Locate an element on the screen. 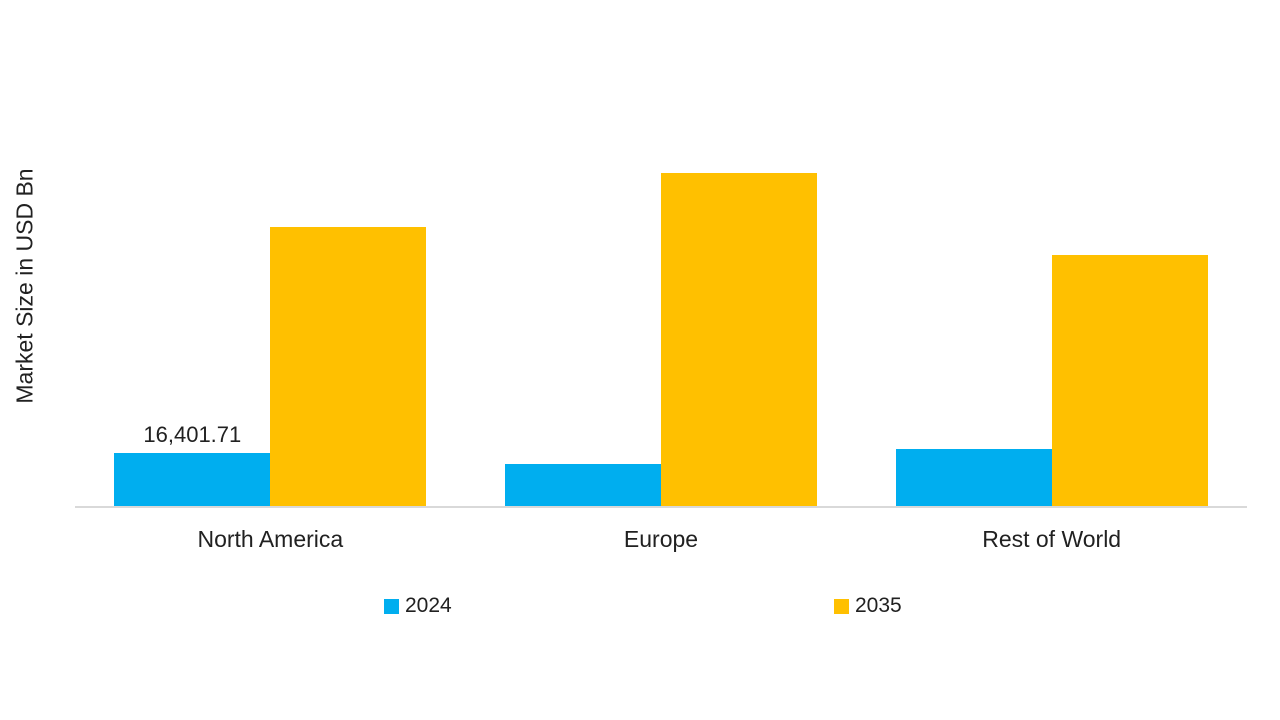 The width and height of the screenshot is (1280, 720). category-label-rest-of-world: Rest of World is located at coordinates (1052, 539).